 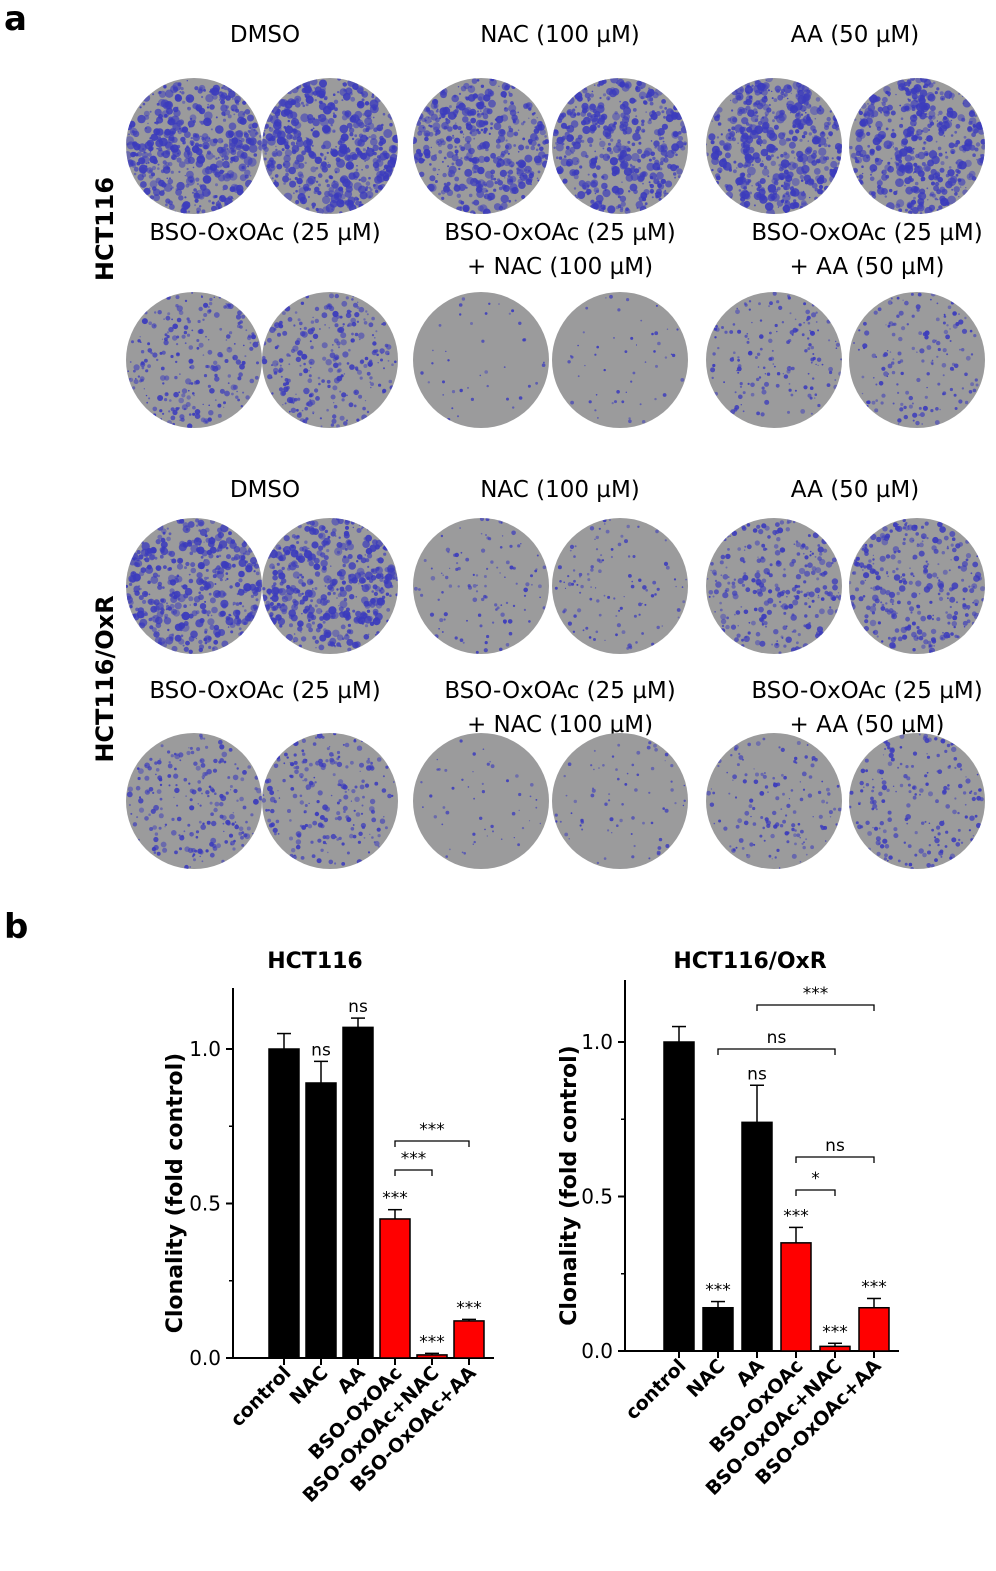 I want to click on x-tick-label: control, so click(x=655, y=1389).